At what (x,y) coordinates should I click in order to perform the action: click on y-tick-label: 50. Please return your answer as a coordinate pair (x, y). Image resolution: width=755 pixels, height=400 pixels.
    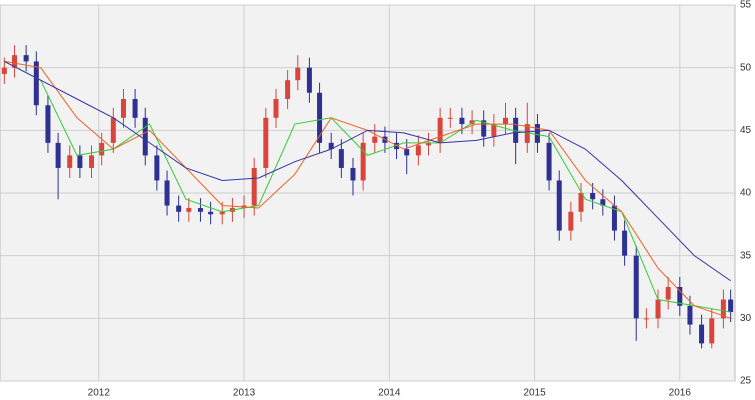
    Looking at the image, I should click on (746, 67).